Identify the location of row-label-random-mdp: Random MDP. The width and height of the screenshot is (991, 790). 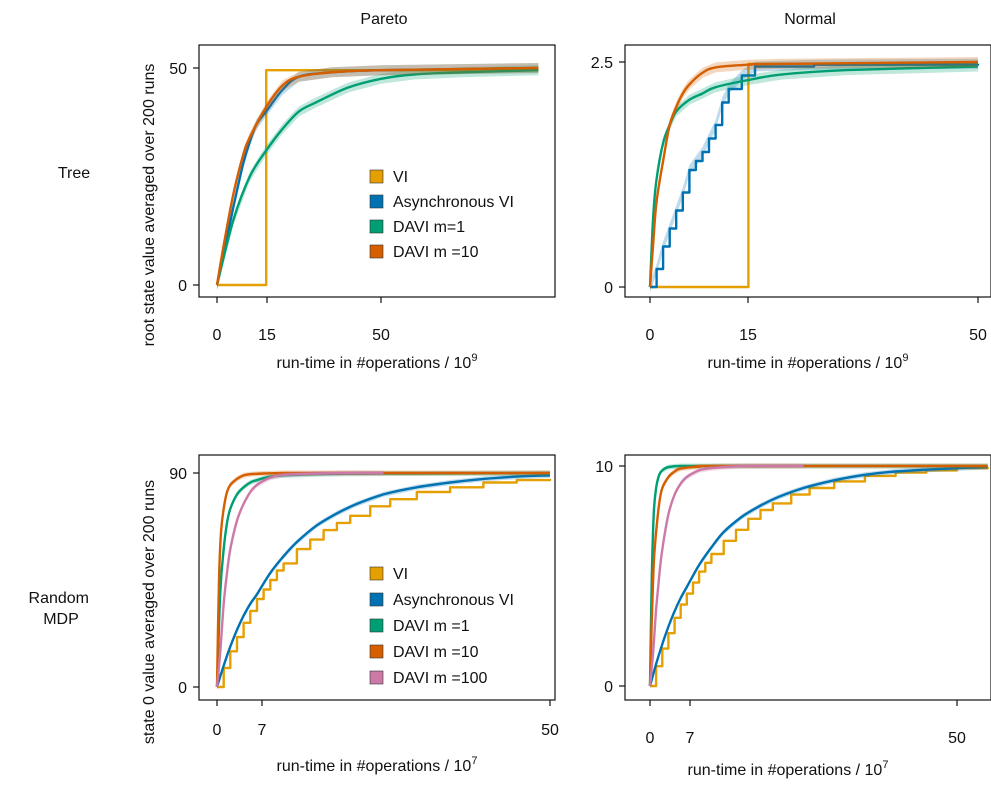
(61, 609).